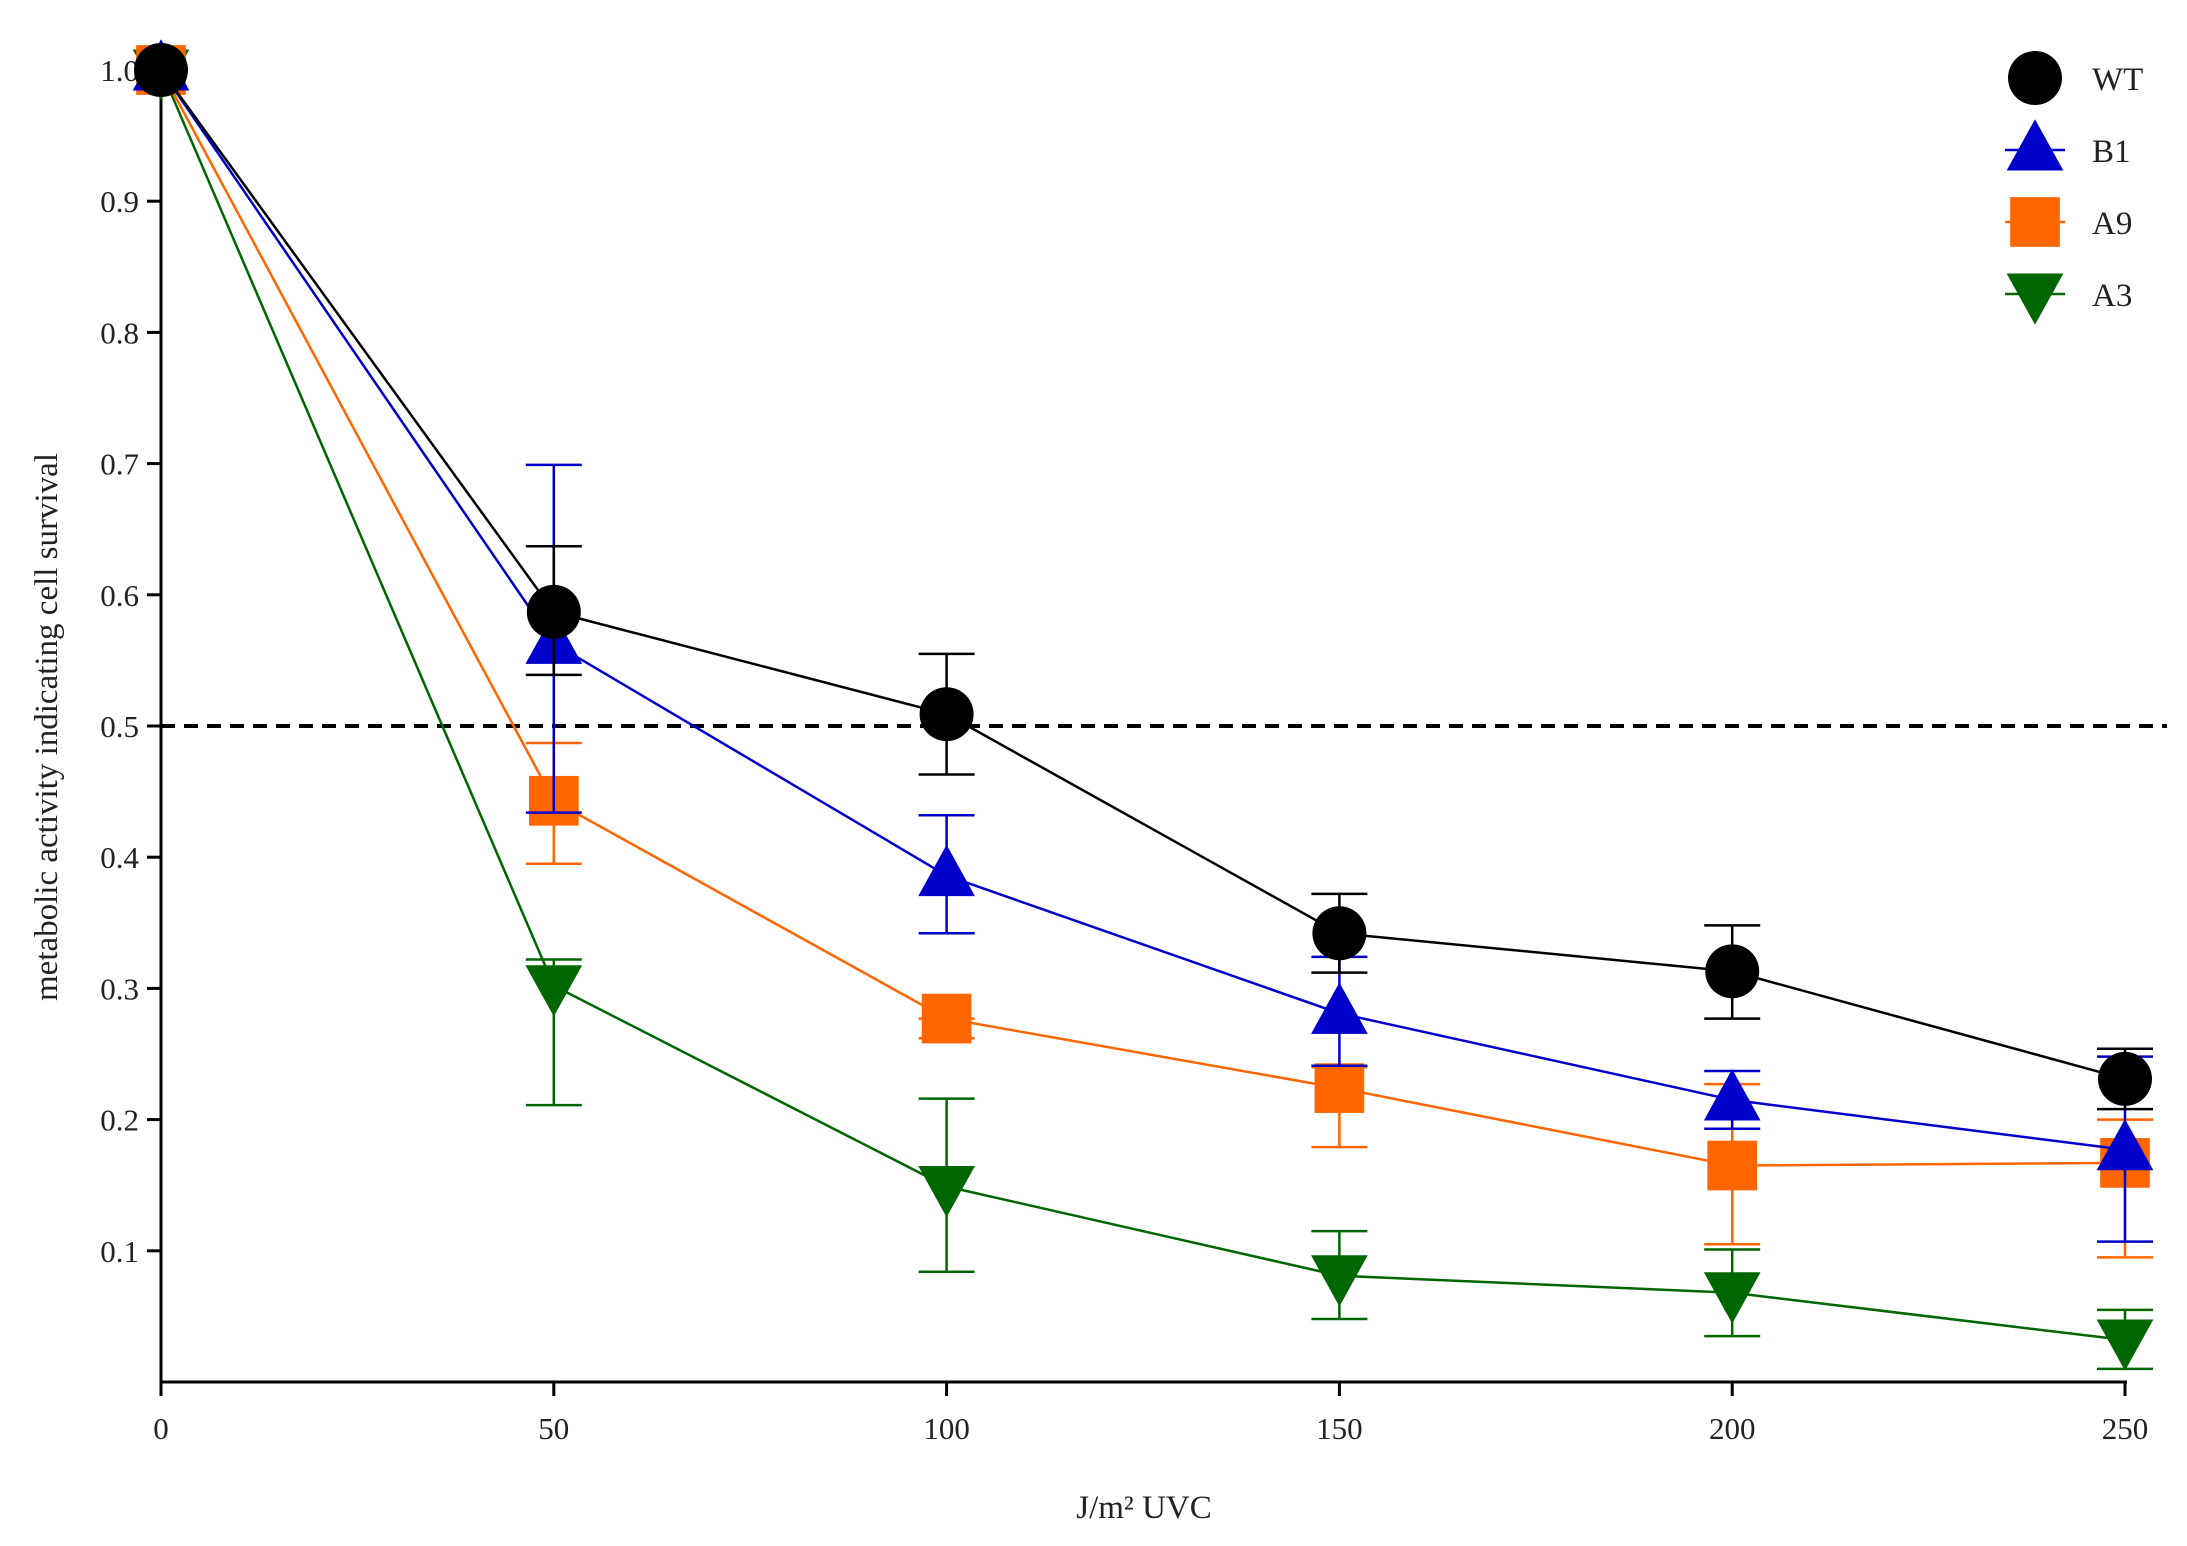 Image resolution: width=2187 pixels, height=1546 pixels. I want to click on y-tick-label: 0.4, so click(119, 857).